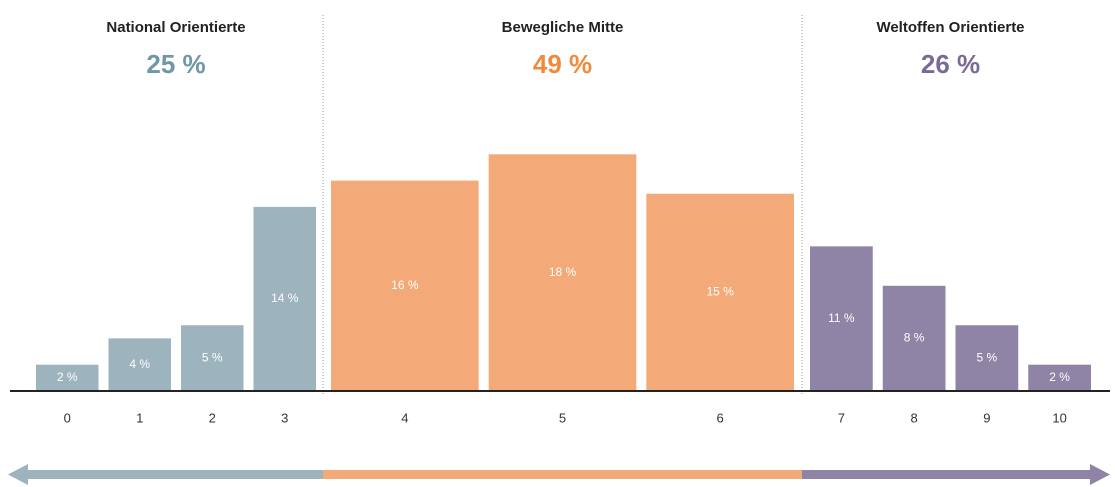  I want to click on x-tick-label: 3, so click(284, 417).